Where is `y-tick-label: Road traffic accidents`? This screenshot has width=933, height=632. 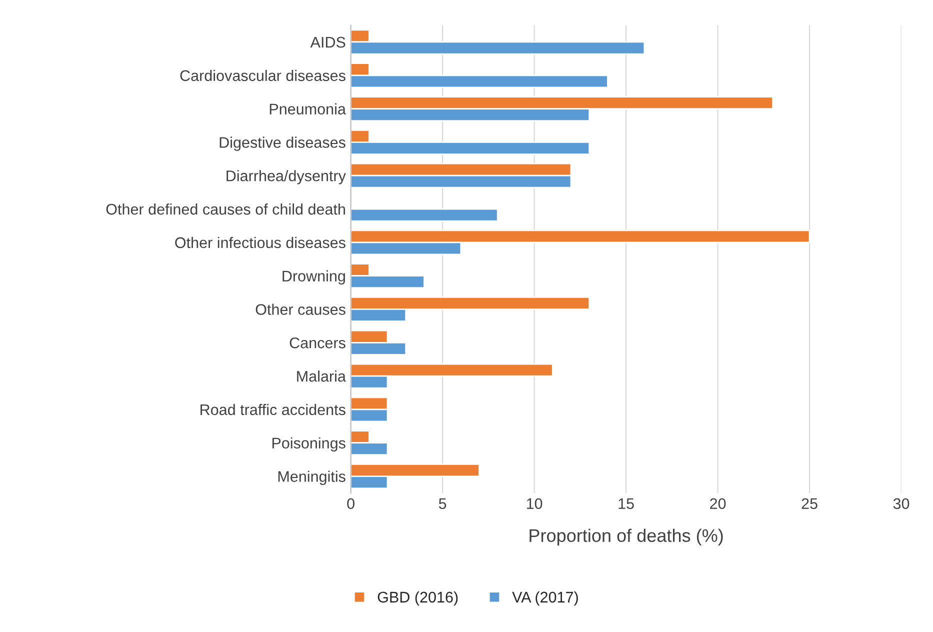
y-tick-label: Road traffic accidents is located at coordinates (273, 410).